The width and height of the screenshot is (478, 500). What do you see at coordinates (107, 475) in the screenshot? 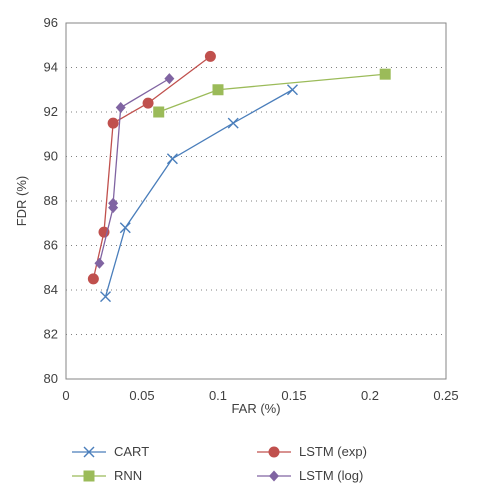
I see `legend-item-rnn: RNN` at bounding box center [107, 475].